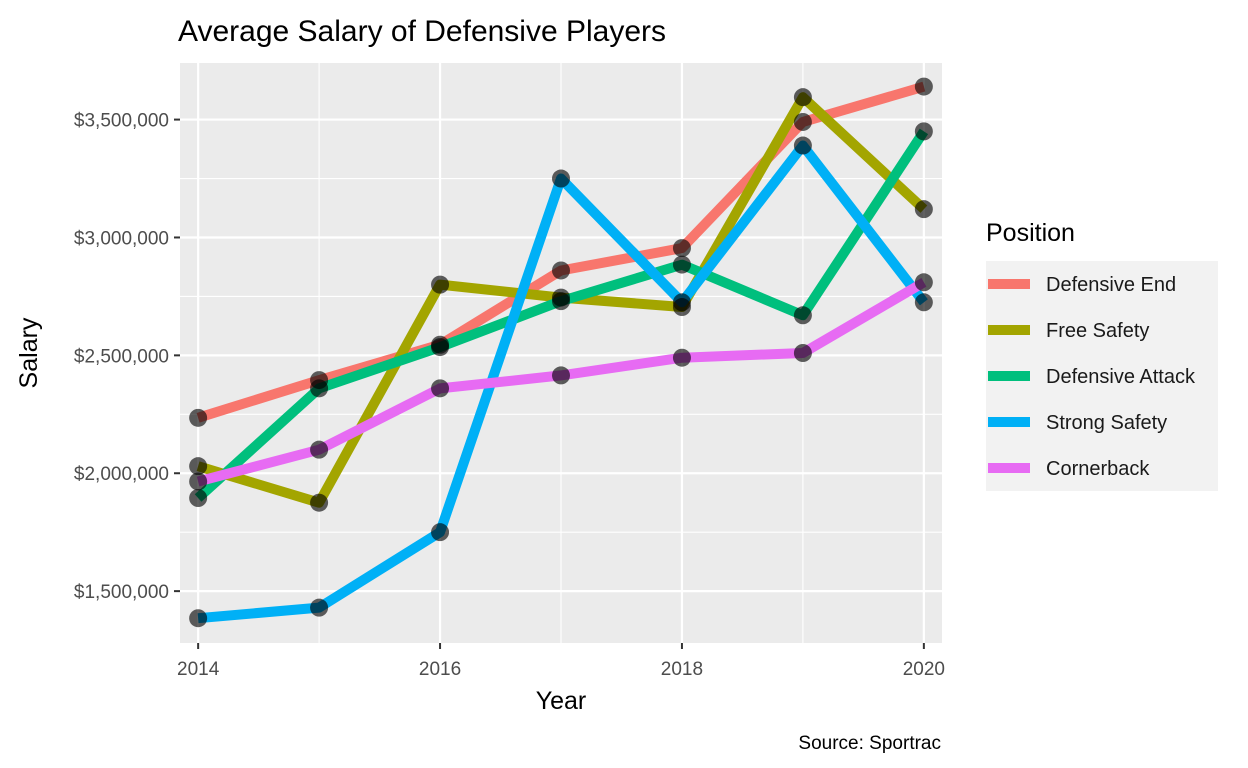  I want to click on legend-item: Defensive Attack, so click(1091, 376).